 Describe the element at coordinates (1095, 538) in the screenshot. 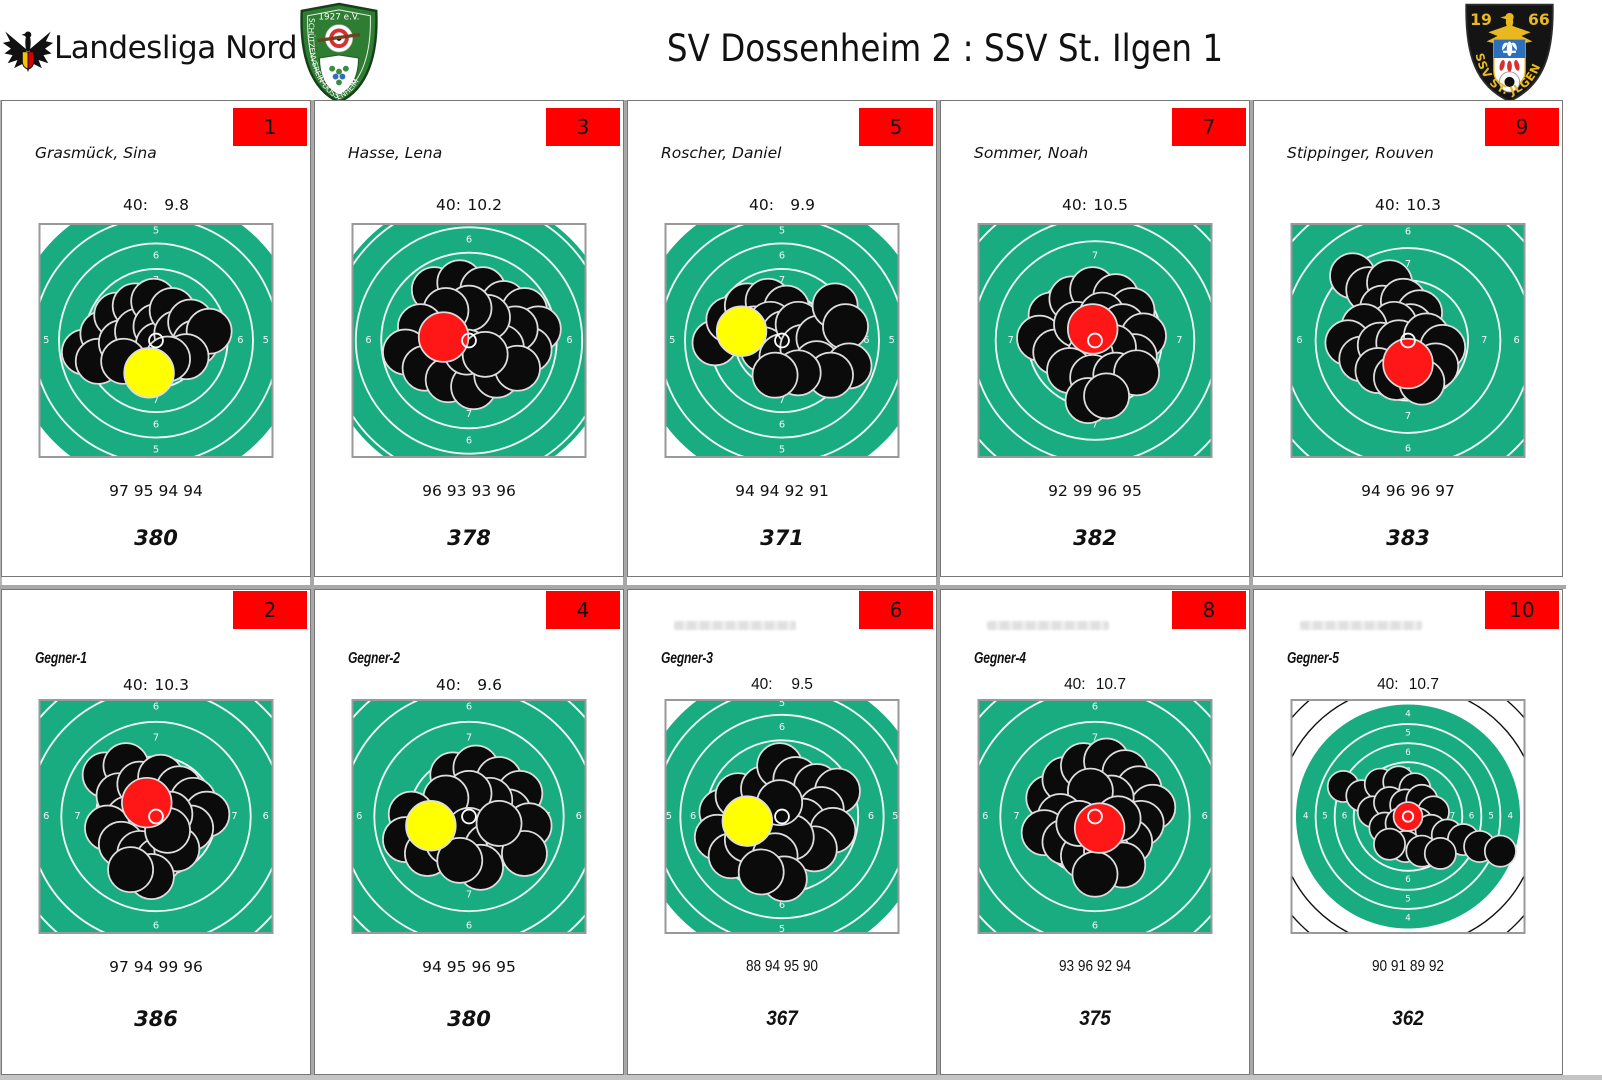

I see `total-score: 382` at that location.